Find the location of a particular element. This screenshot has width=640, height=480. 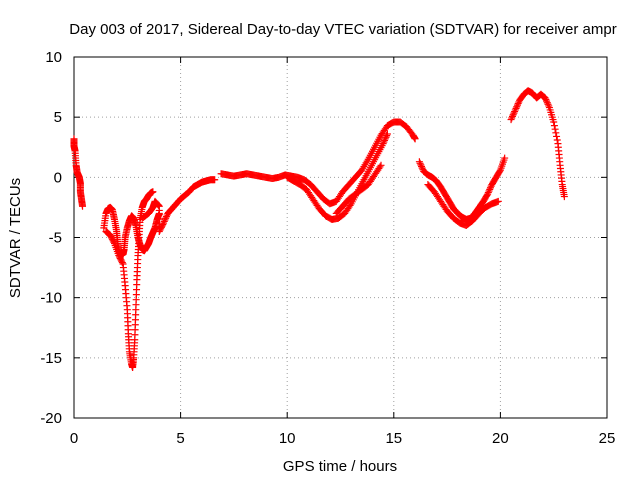

series-seg-g is located at coordinates (358, 189).